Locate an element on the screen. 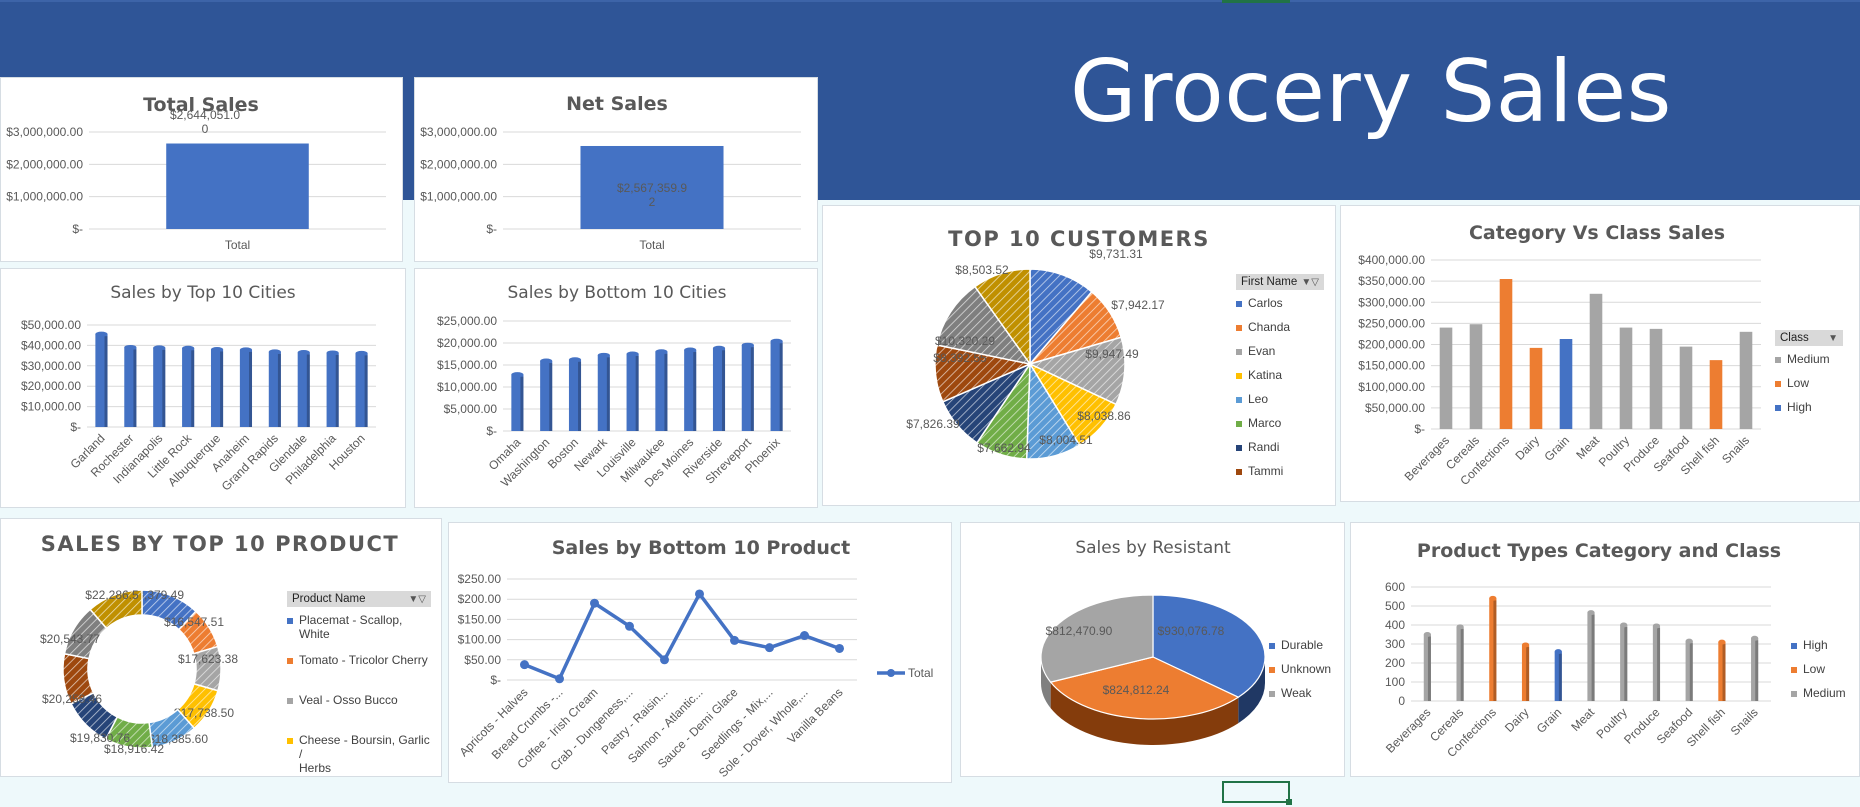 This screenshot has width=1860, height=807. data-label: $824,812.24 is located at coordinates (1136, 690).